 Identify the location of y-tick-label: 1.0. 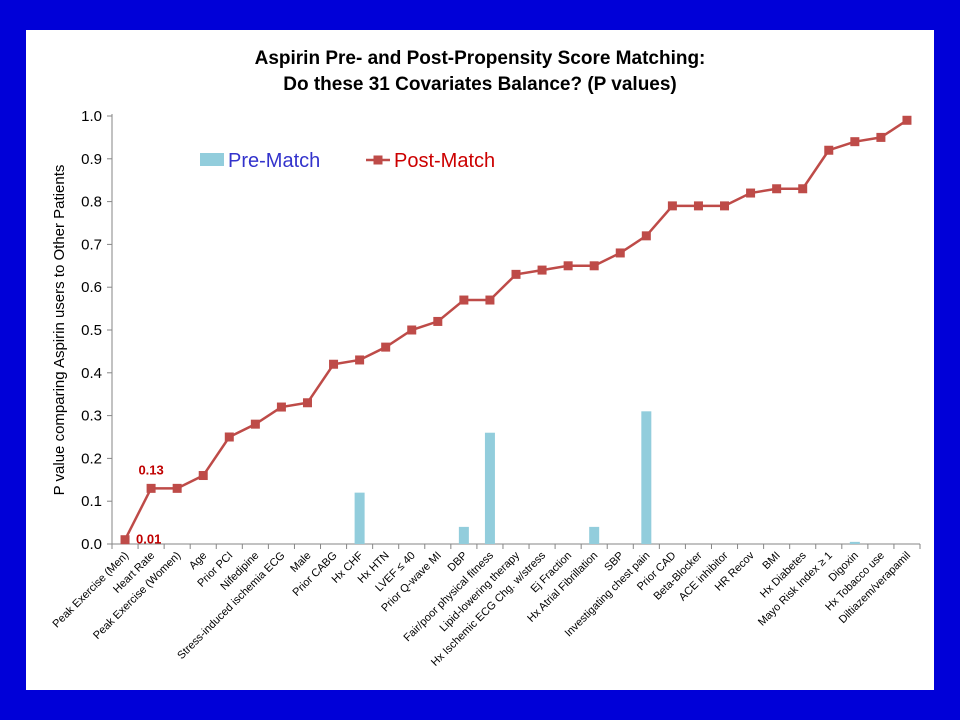
(91, 116).